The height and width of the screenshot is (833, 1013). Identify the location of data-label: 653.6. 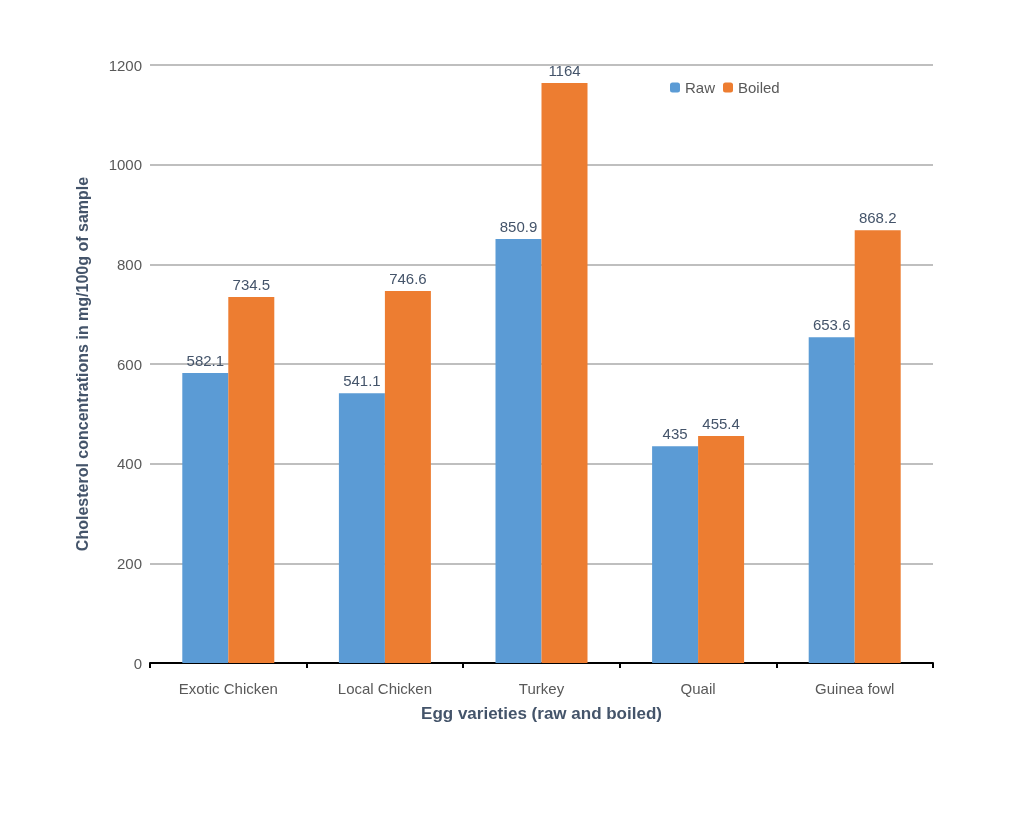
(831, 325).